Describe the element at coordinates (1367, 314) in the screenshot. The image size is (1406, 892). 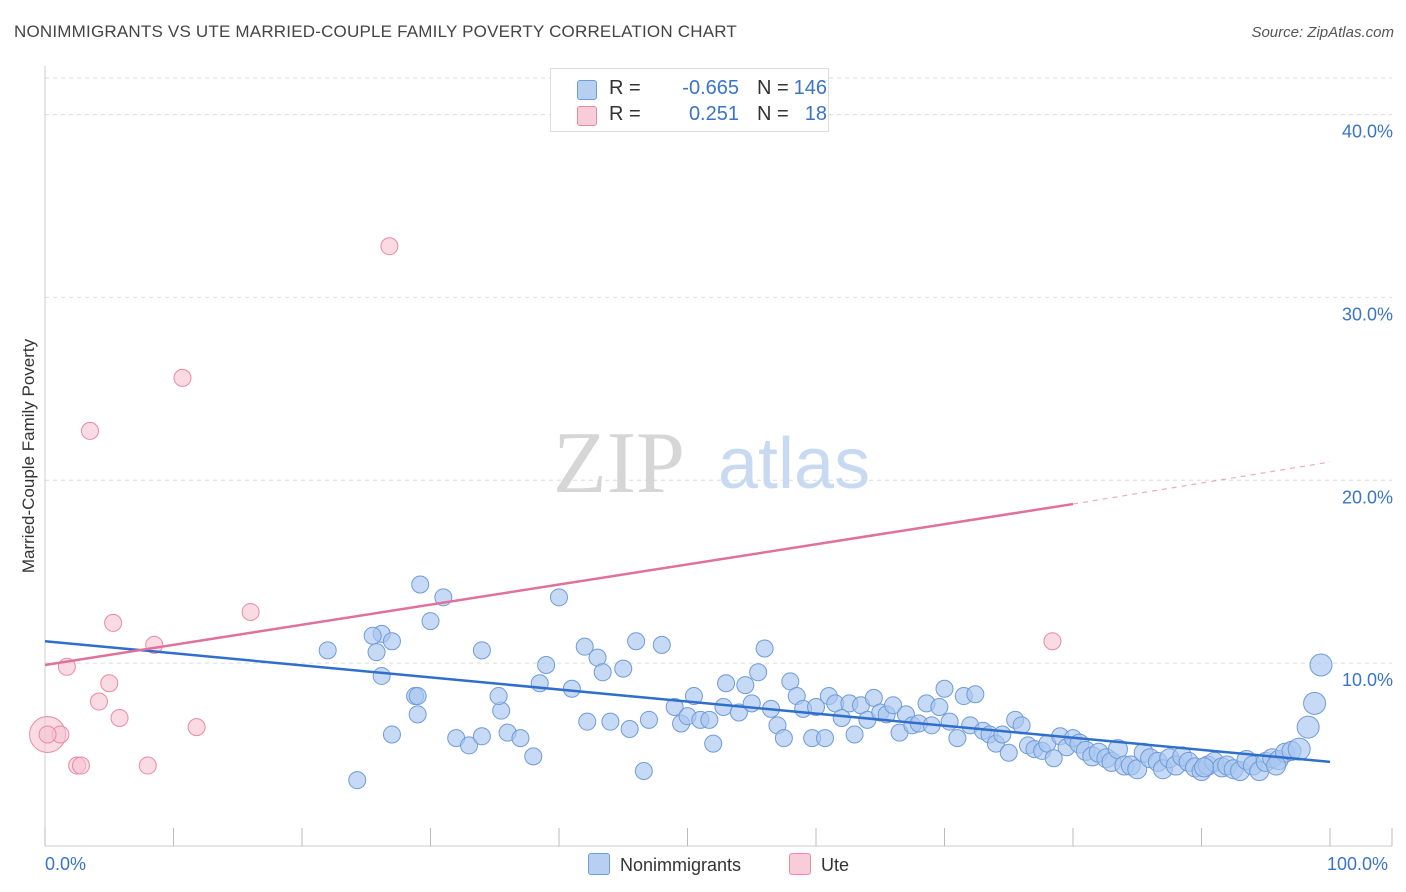
I see `y-tick-label: 30.0%` at that location.